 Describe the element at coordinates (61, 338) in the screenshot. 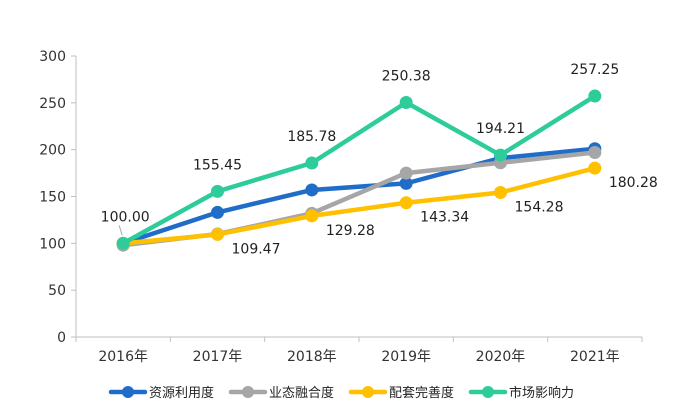

I see `y-tick-label: 0` at that location.